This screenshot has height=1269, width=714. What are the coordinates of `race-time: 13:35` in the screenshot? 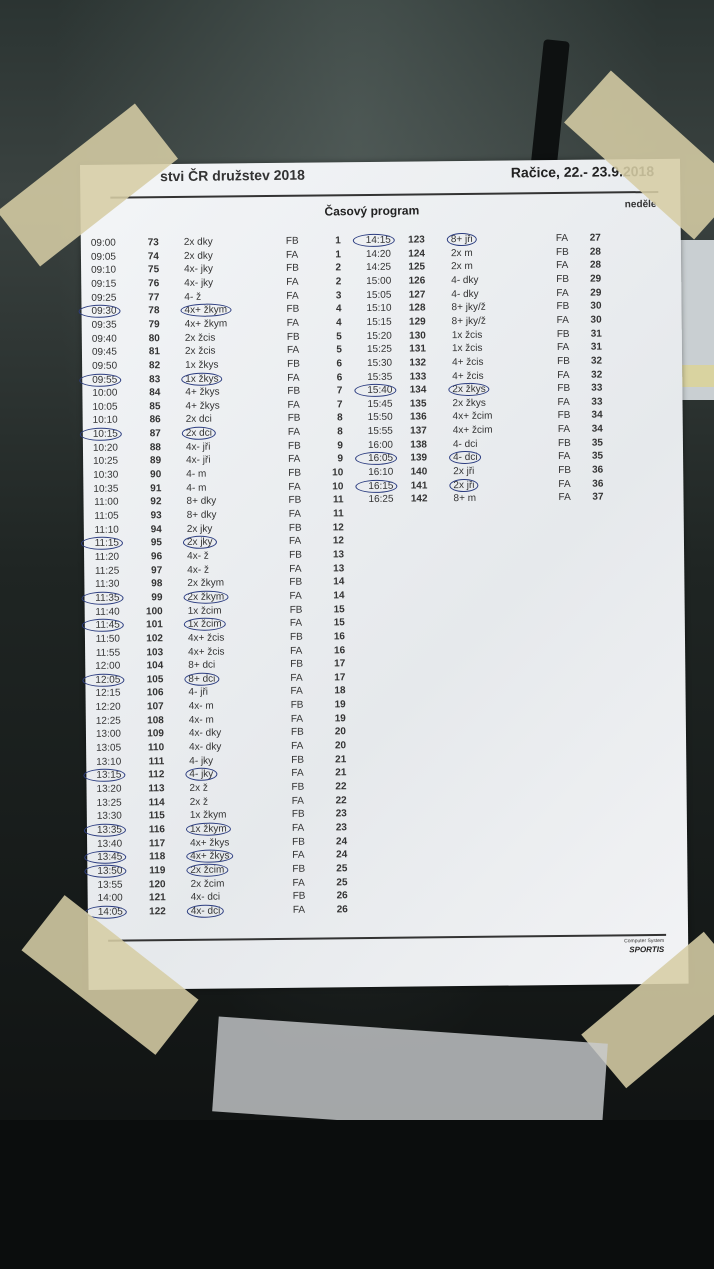 It's located at (105, 830).